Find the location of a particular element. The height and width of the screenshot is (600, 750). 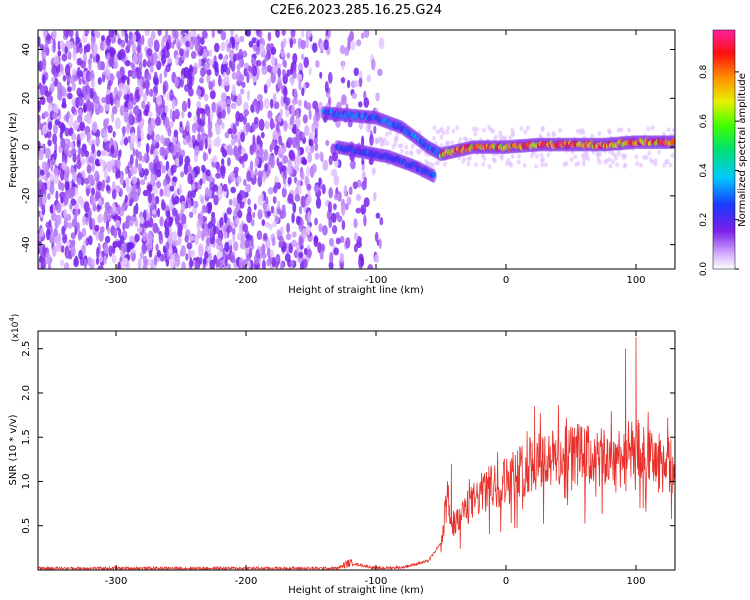

y-tick-label: -40 is located at coordinates (26, 244).